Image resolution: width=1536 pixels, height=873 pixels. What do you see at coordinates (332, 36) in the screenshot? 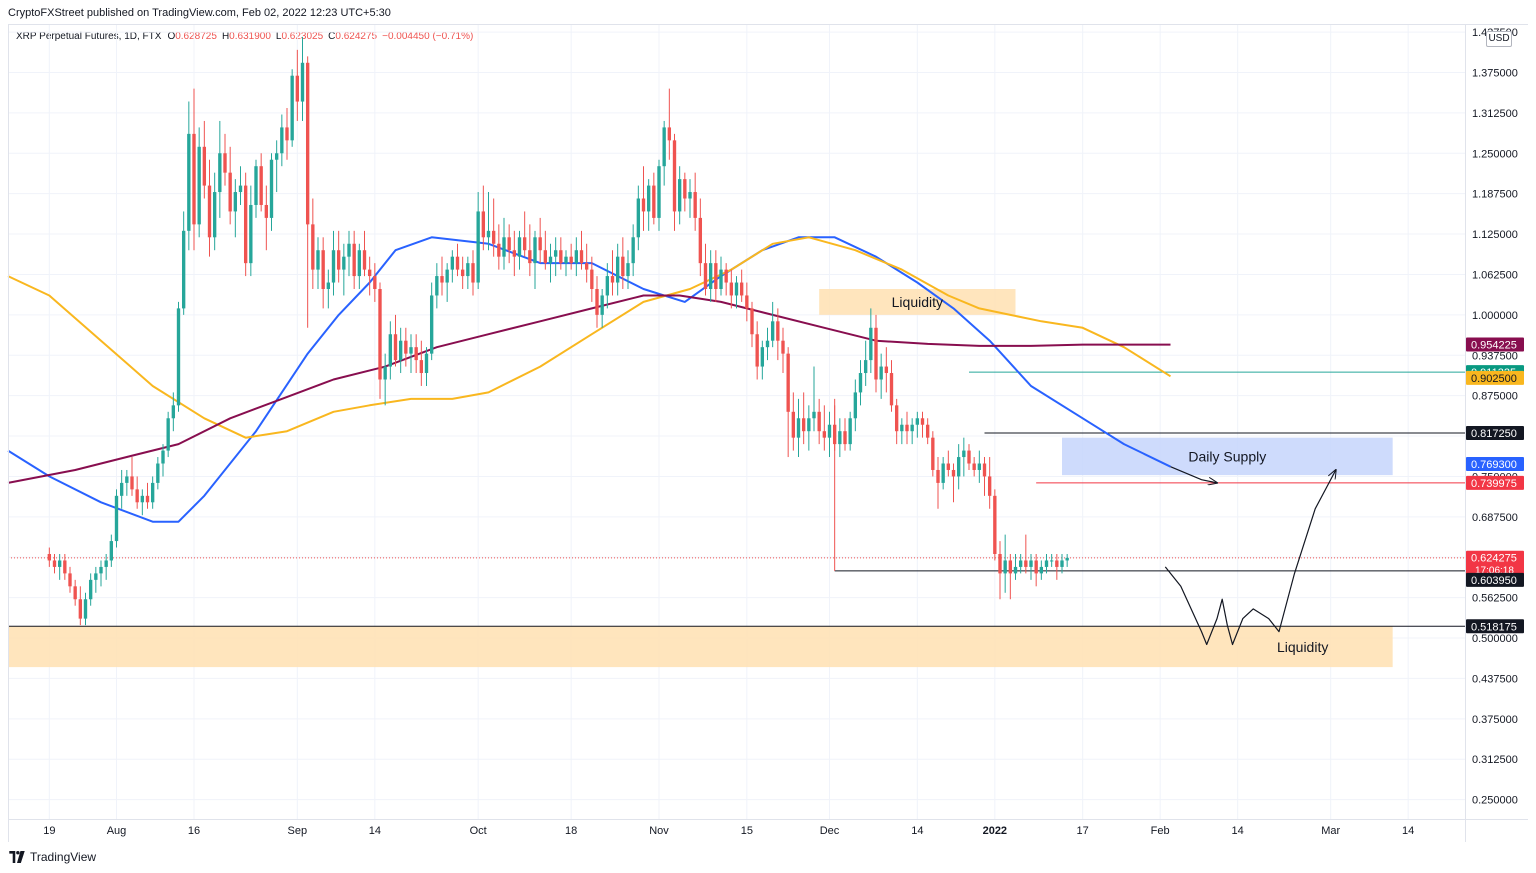
I see `close-label: C` at bounding box center [332, 36].